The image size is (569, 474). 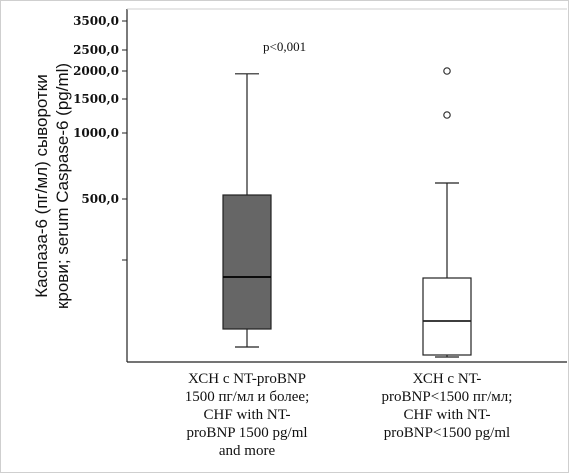 I want to click on x-category-label-2-line: ХСН с NT-, so click(x=447, y=379).